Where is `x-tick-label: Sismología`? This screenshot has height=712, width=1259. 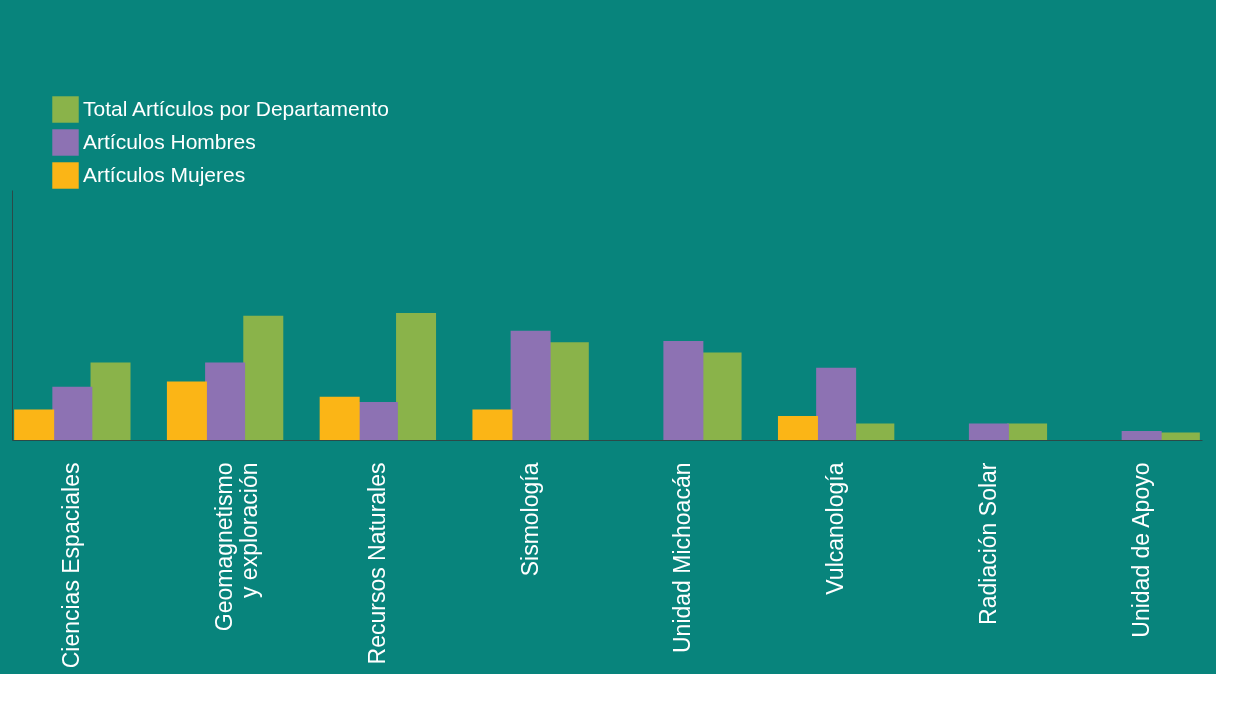
x-tick-label: Sismología is located at coordinates (529, 519).